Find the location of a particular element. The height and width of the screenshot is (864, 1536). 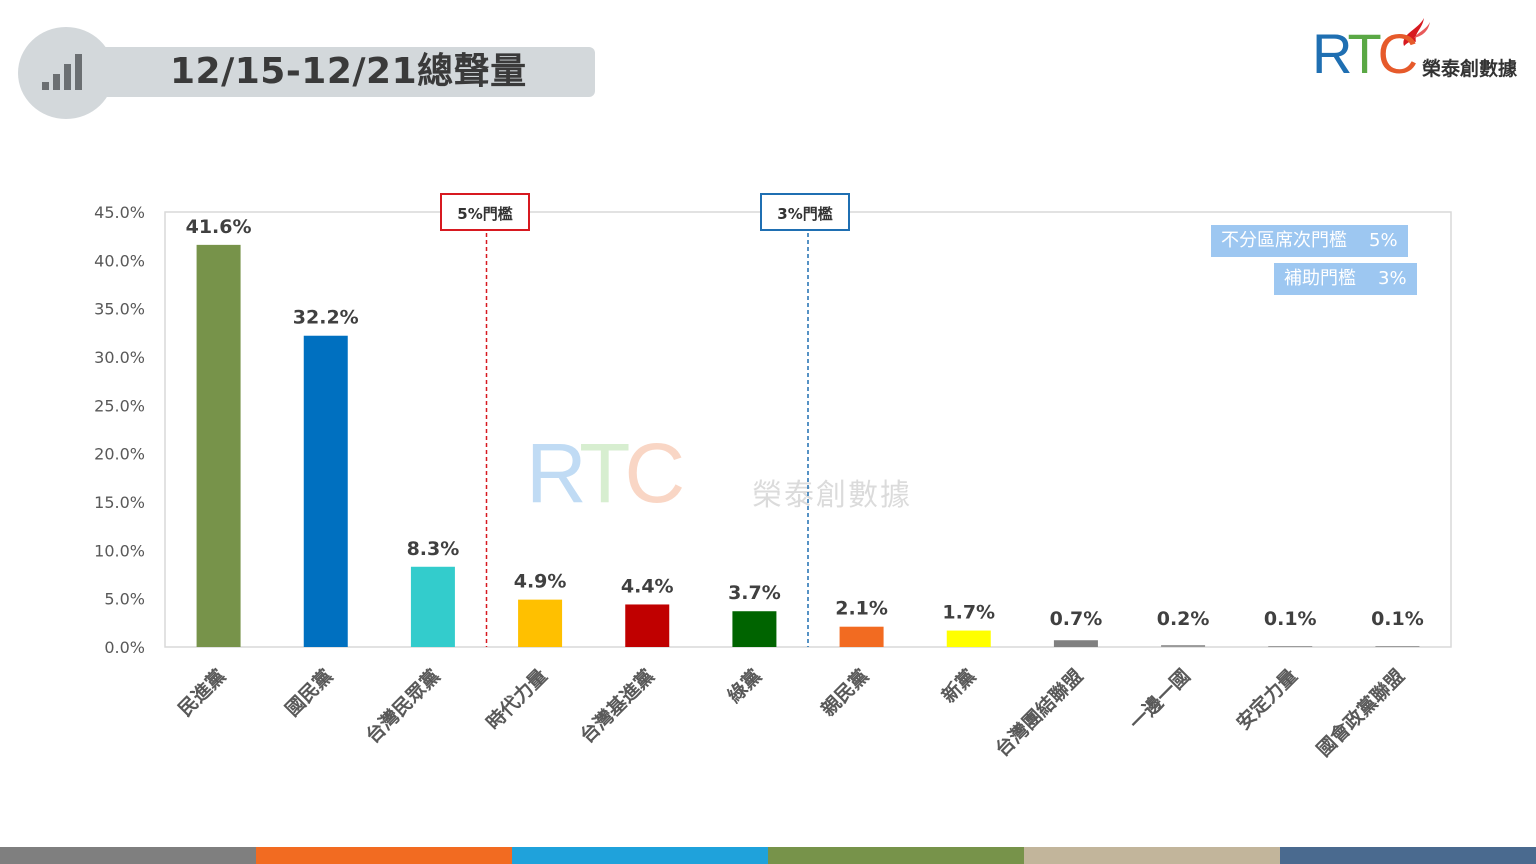

x-tick-label: 綠黨 is located at coordinates (744, 685).